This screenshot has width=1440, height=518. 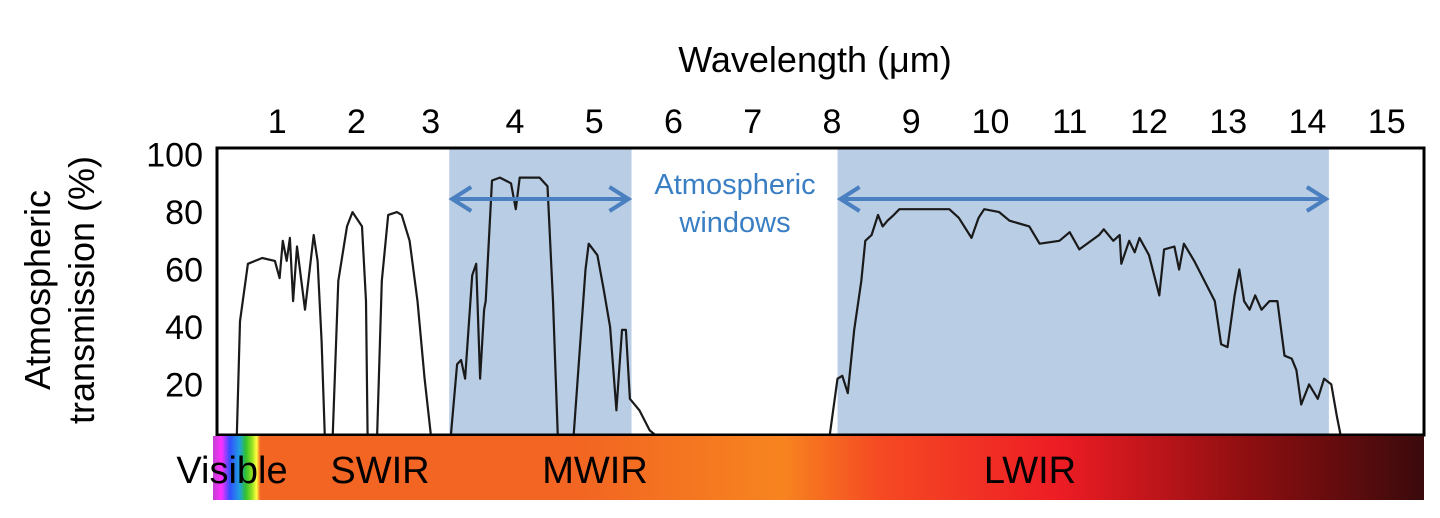 What do you see at coordinates (673, 122) in the screenshot?
I see `x-tick-label: 6` at bounding box center [673, 122].